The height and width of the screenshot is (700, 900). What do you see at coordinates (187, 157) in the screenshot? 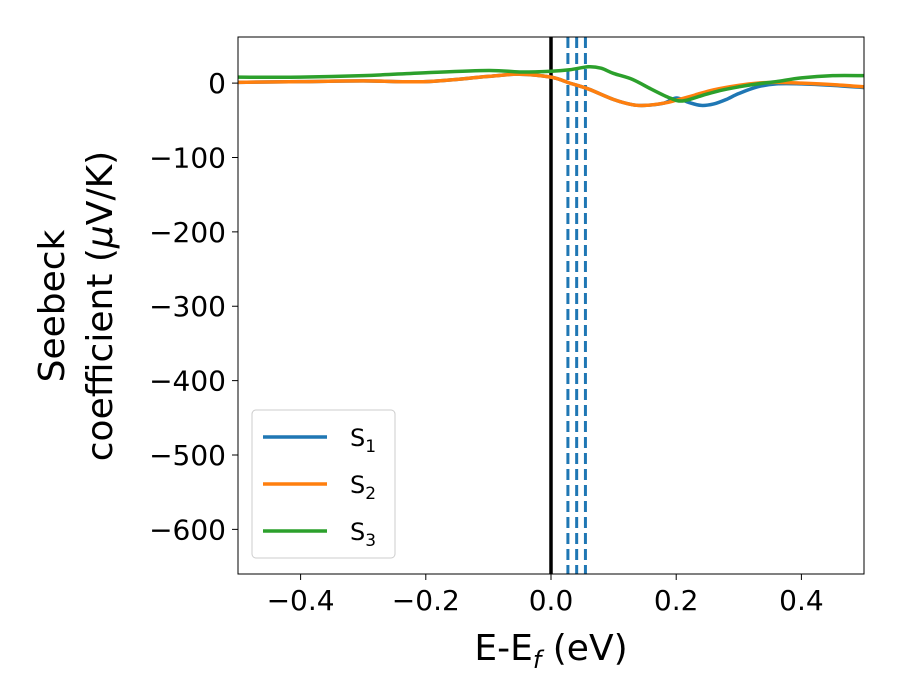
I see `y-tick-label: −100` at bounding box center [187, 157].